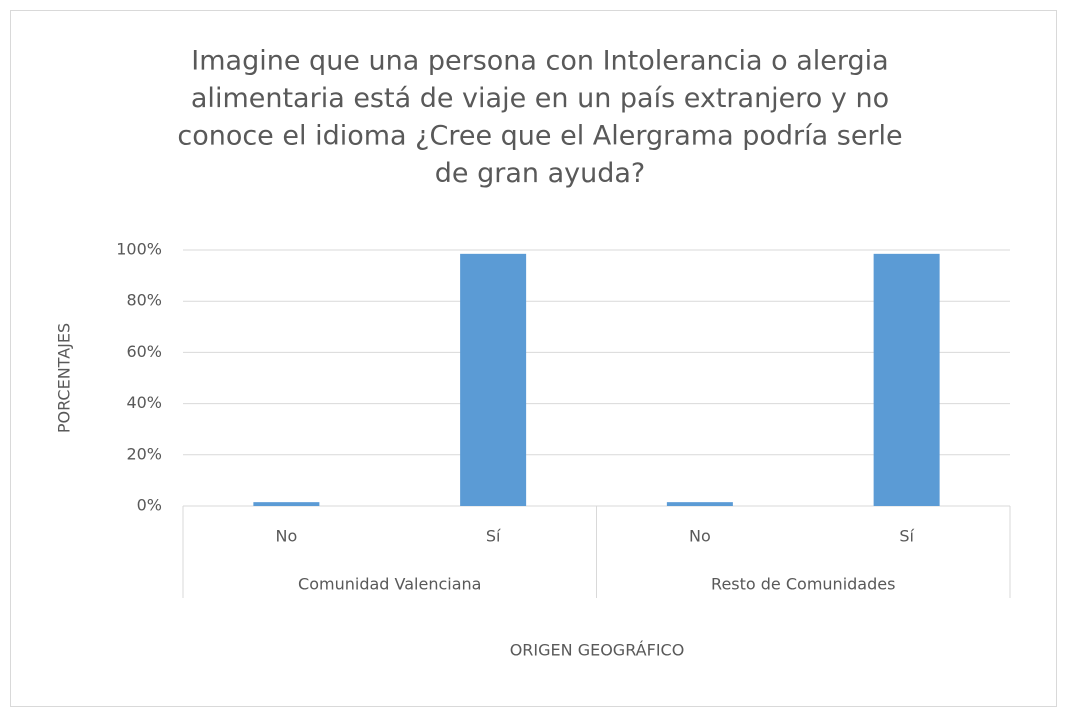 This screenshot has height=718, width=1068. I want to click on group-label: Comunidad Valenciana, so click(389, 584).